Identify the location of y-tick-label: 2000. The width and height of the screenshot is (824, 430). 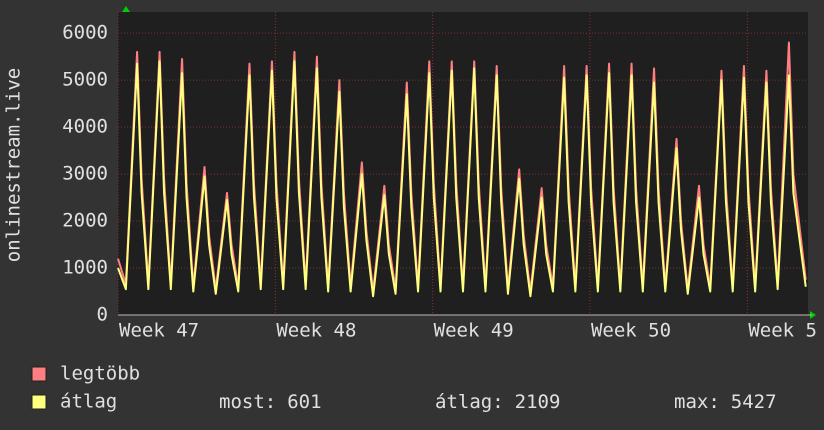
(85, 221).